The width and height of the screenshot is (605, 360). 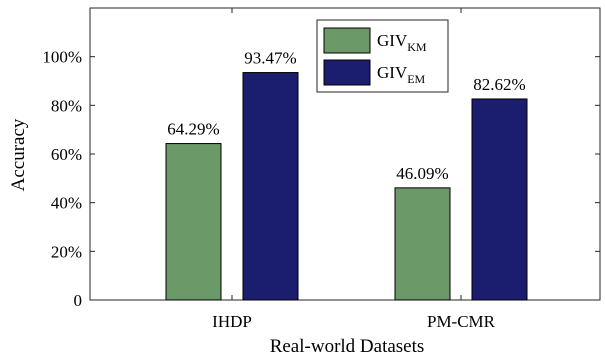 What do you see at coordinates (402, 42) in the screenshot?
I see `legend-entry-label: GIVKM` at bounding box center [402, 42].